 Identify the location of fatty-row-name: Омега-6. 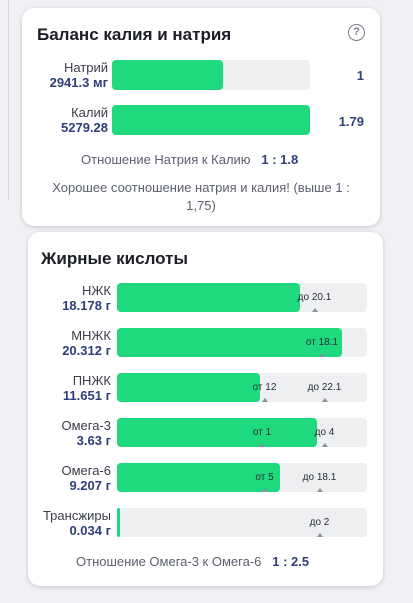
(86, 470).